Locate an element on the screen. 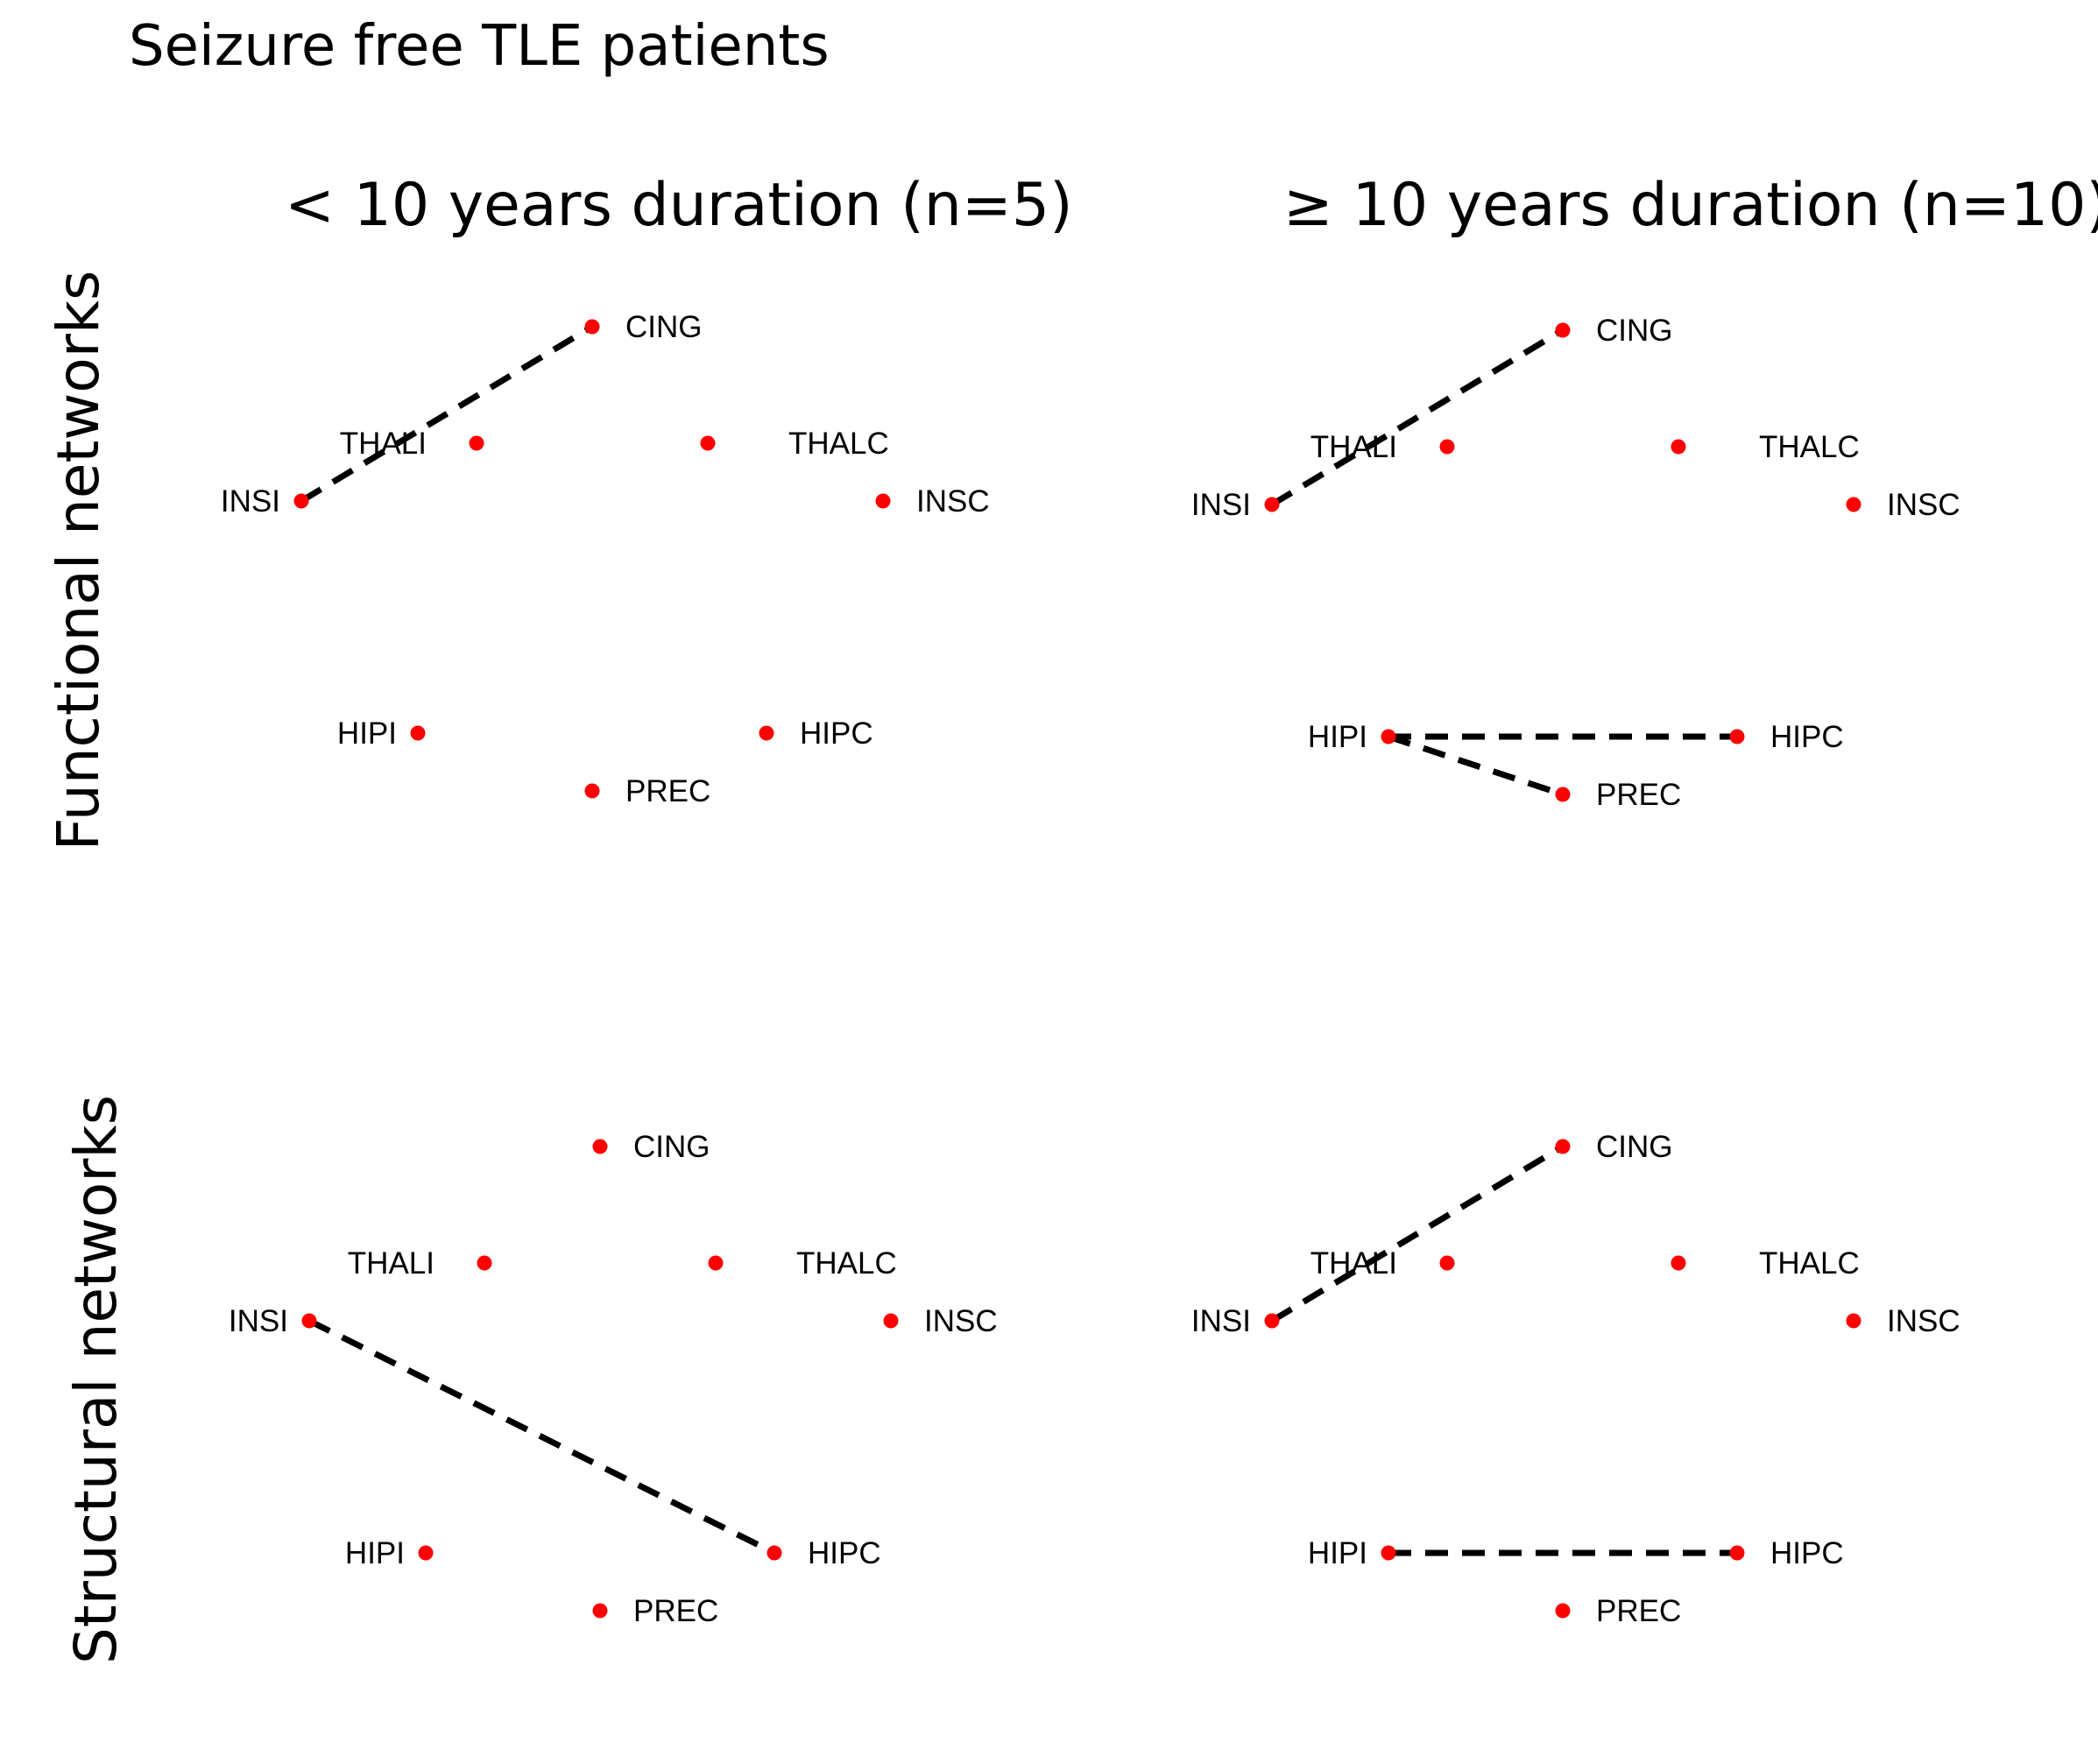  edge-hipi-prec is located at coordinates (1476, 765).